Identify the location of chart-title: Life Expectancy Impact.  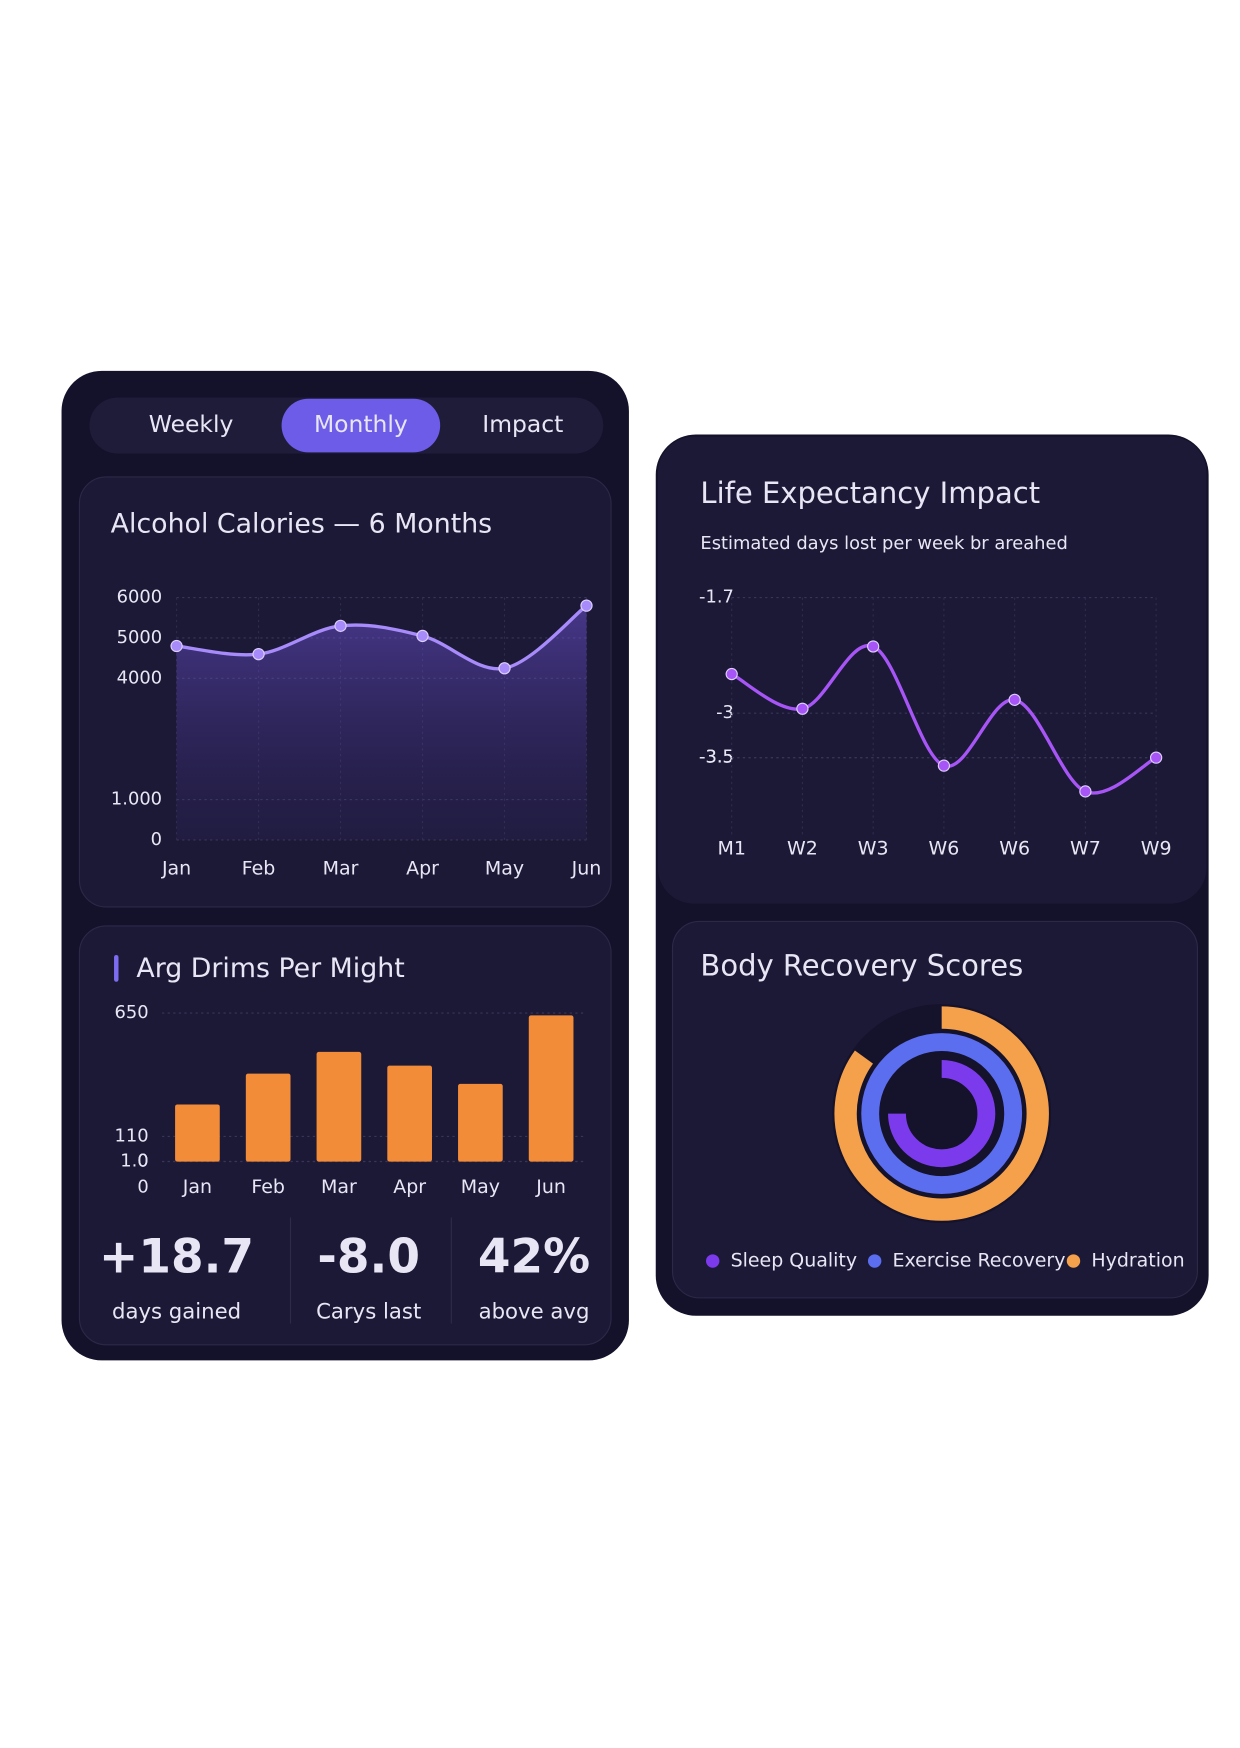
(870, 493).